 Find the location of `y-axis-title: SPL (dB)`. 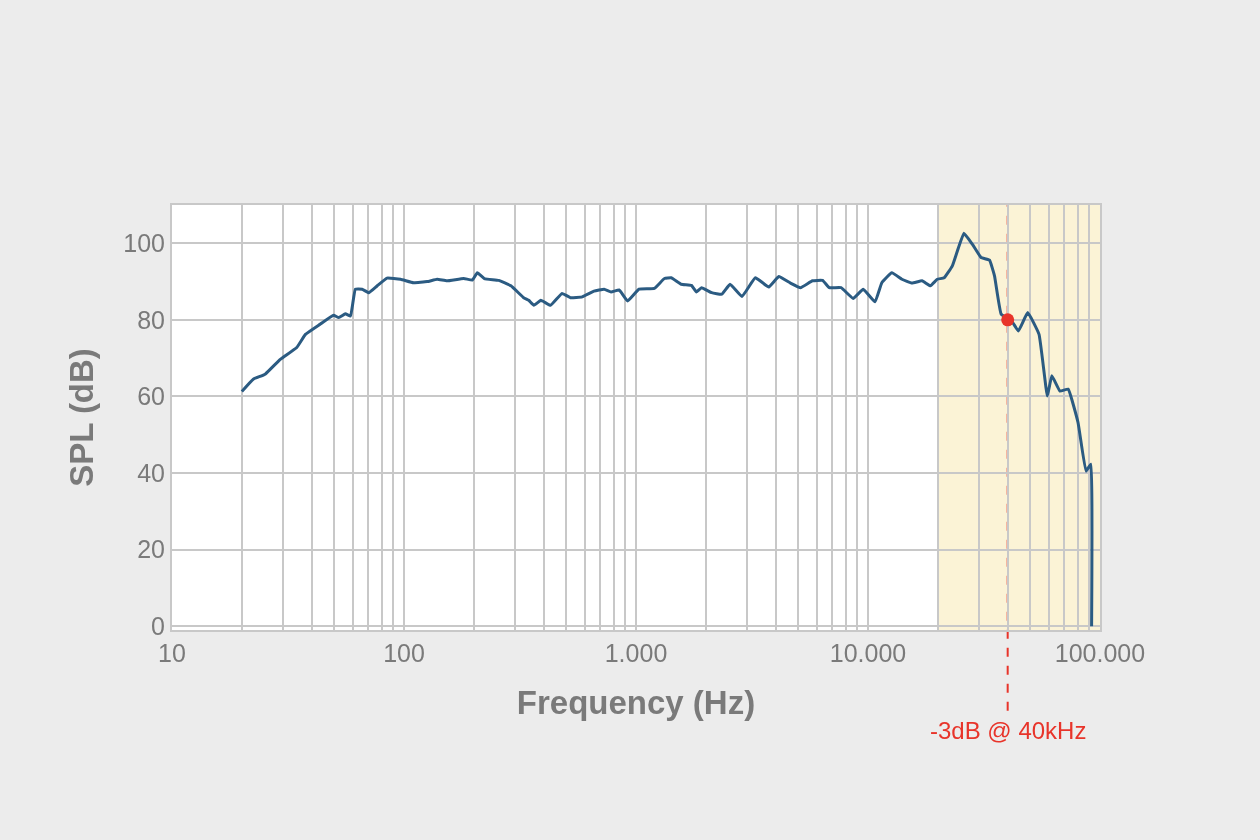

y-axis-title: SPL (dB) is located at coordinates (81, 417).